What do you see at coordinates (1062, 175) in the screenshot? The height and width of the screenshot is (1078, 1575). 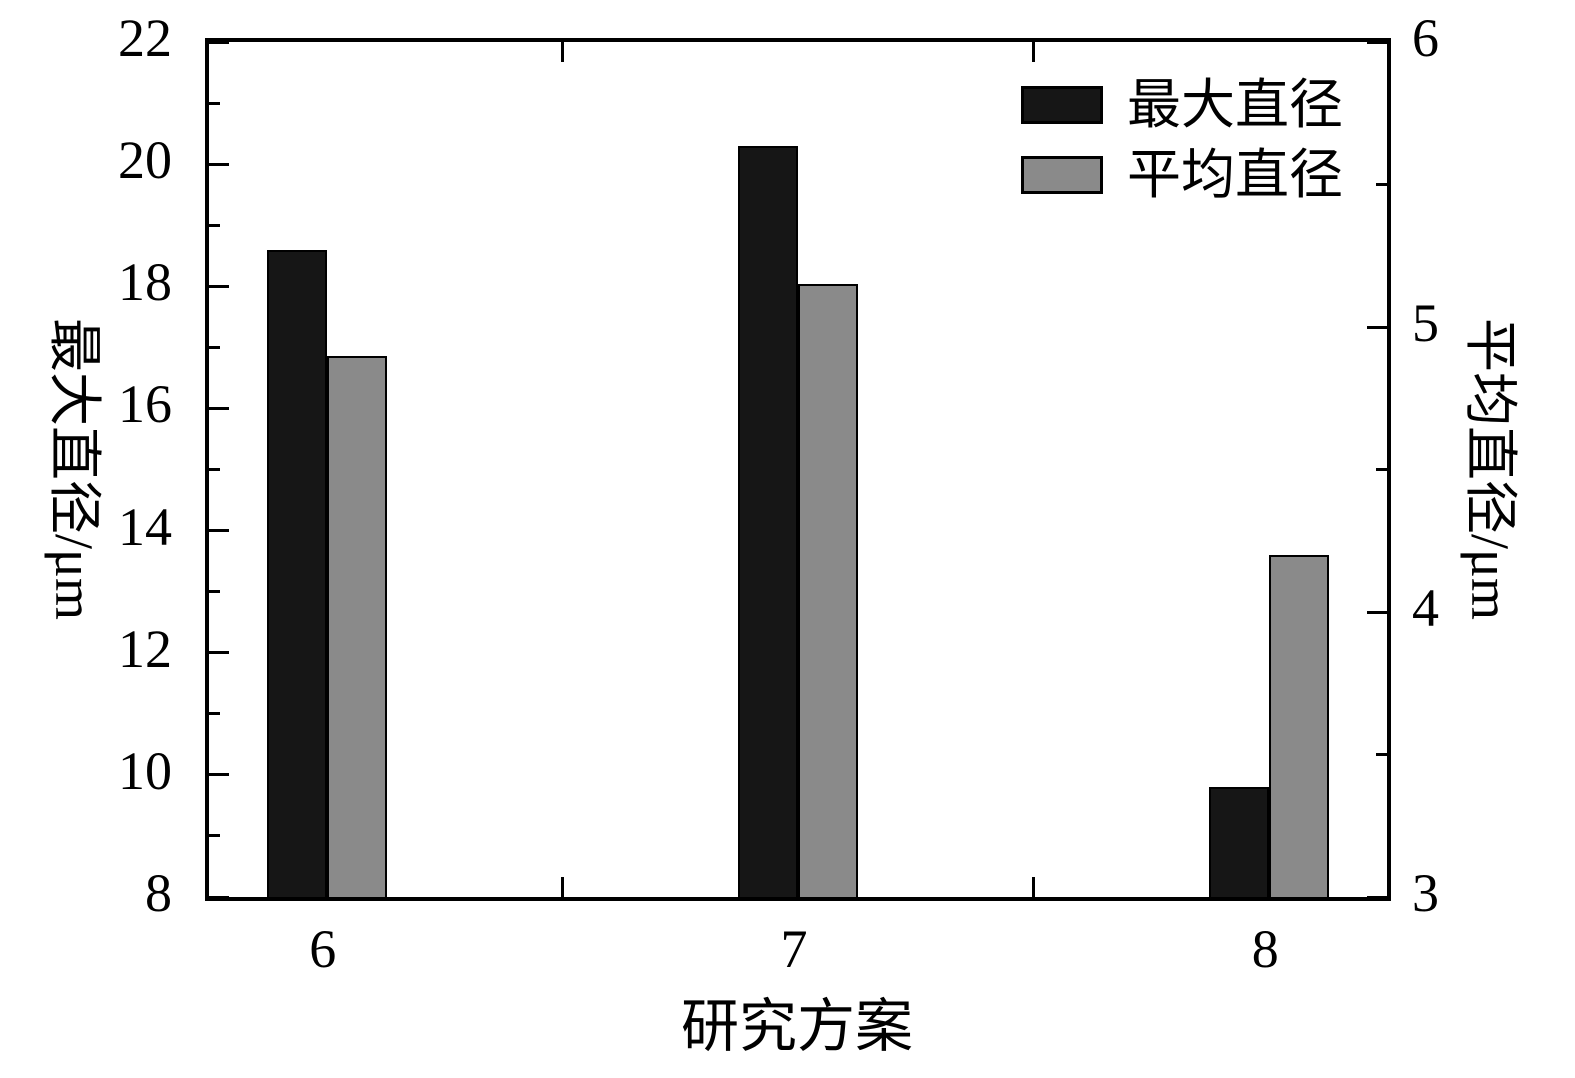 I see `legend-swatch-avg-diameter` at bounding box center [1062, 175].